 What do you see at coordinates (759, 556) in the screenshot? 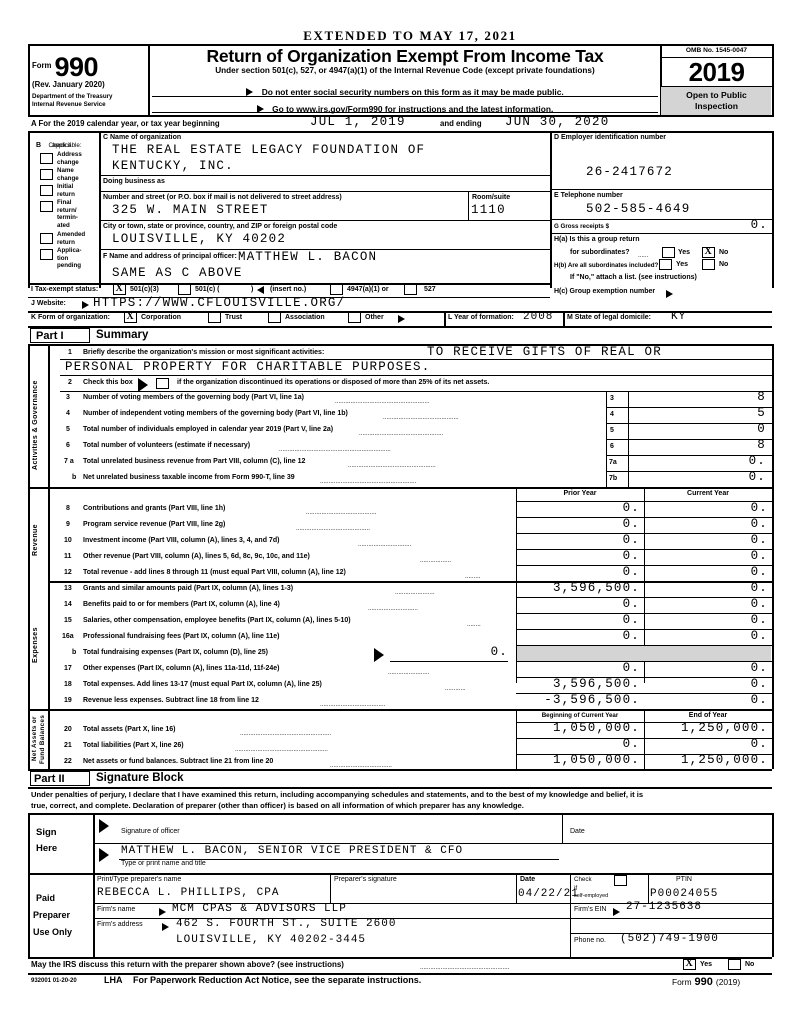
I see `line-11-current: 0.` at bounding box center [759, 556].